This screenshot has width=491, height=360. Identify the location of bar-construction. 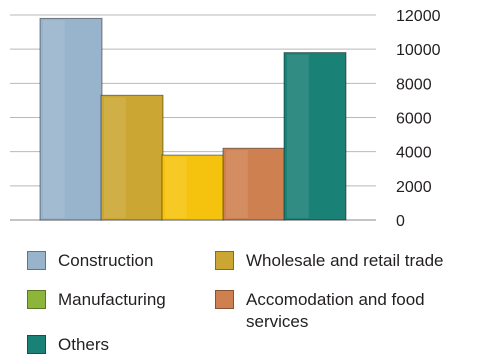
(71, 119).